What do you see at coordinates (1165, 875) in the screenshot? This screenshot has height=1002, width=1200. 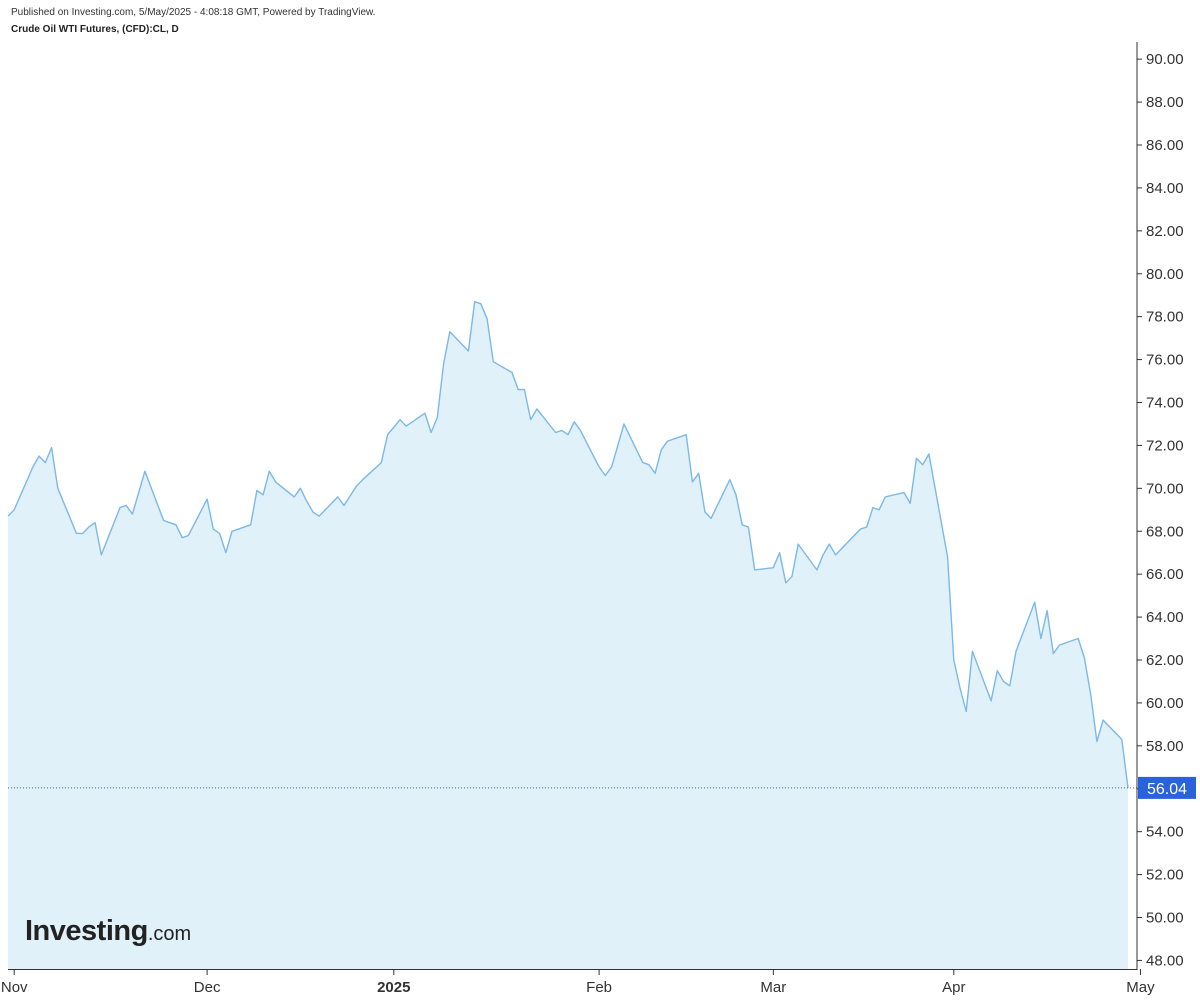 I see `y-tick-label: 52.00` at bounding box center [1165, 875].